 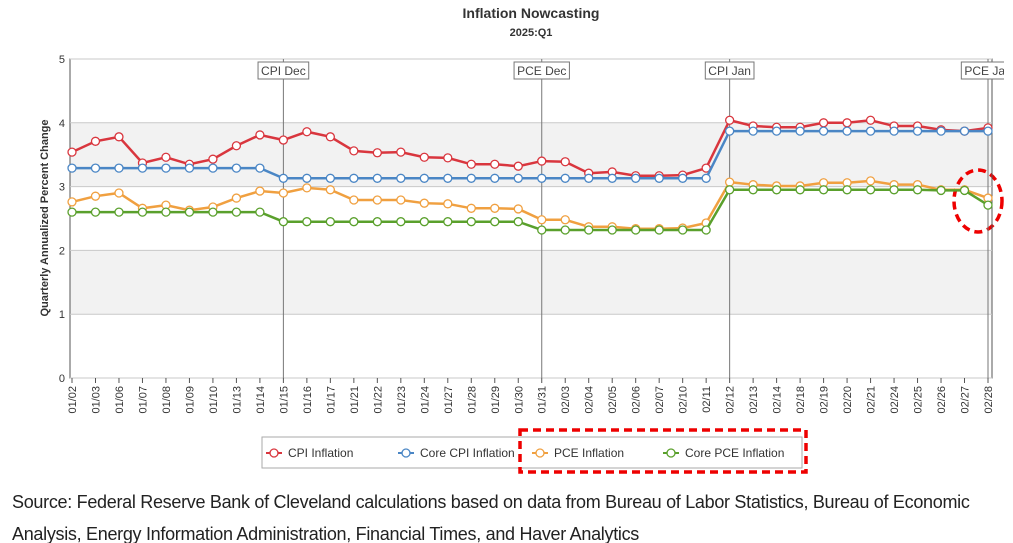 What do you see at coordinates (143, 400) in the screenshot?
I see `x-tick-label: 01/07` at bounding box center [143, 400].